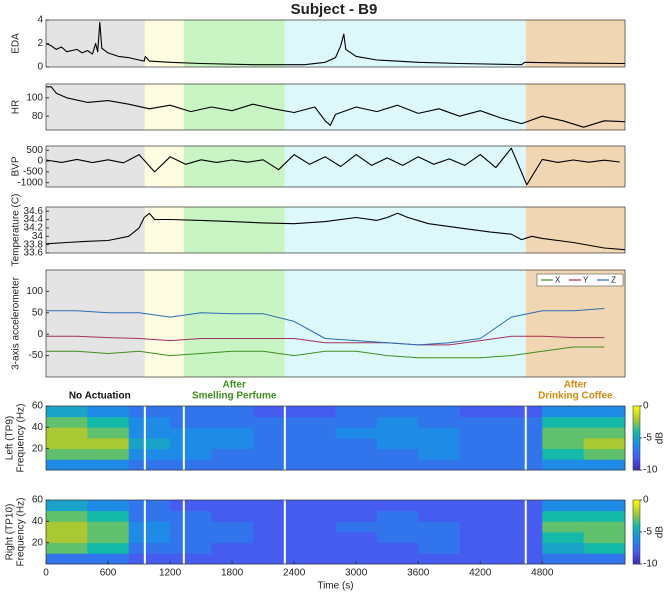 The width and height of the screenshot is (669, 599). Describe the element at coordinates (16, 107) in the screenshot. I see `y-axis-label: HR` at that location.